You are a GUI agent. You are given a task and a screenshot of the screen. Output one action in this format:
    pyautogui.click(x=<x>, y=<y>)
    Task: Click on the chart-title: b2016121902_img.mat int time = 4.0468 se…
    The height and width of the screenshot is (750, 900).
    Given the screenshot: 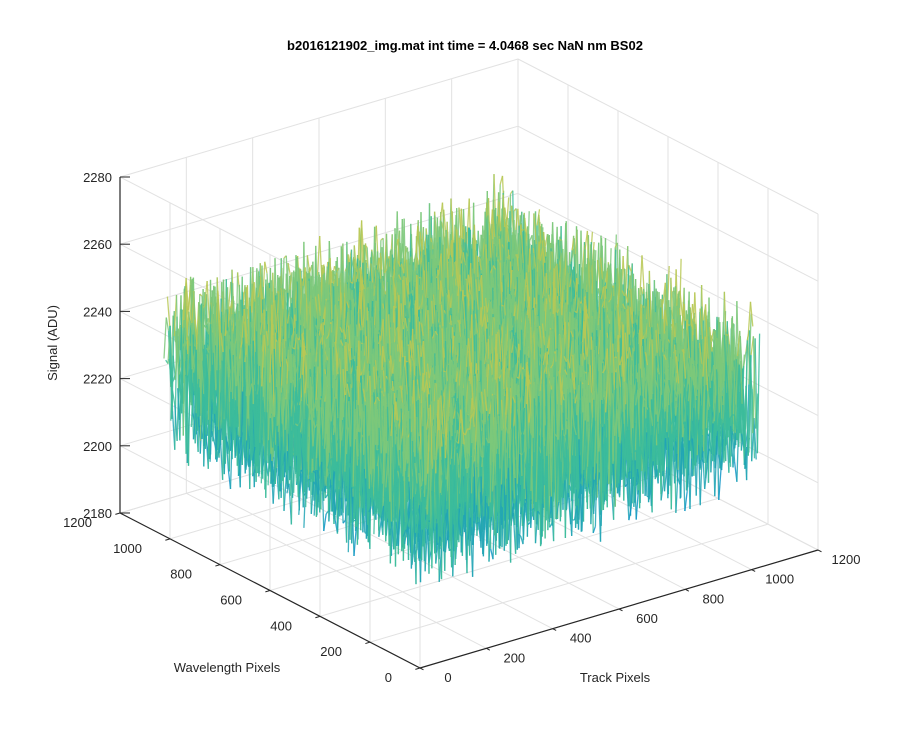 What is the action you would take?
    pyautogui.click(x=465, y=45)
    